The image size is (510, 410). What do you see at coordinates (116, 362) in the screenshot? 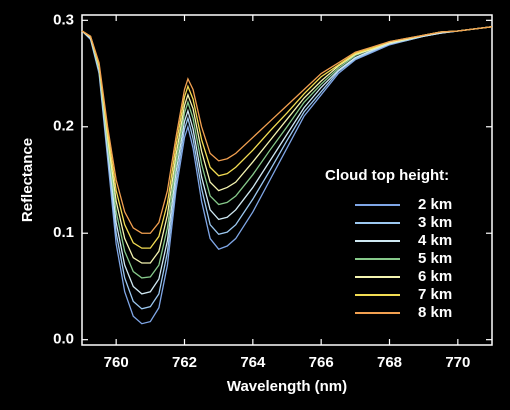
I see `x-tick-label: 760` at bounding box center [116, 362].